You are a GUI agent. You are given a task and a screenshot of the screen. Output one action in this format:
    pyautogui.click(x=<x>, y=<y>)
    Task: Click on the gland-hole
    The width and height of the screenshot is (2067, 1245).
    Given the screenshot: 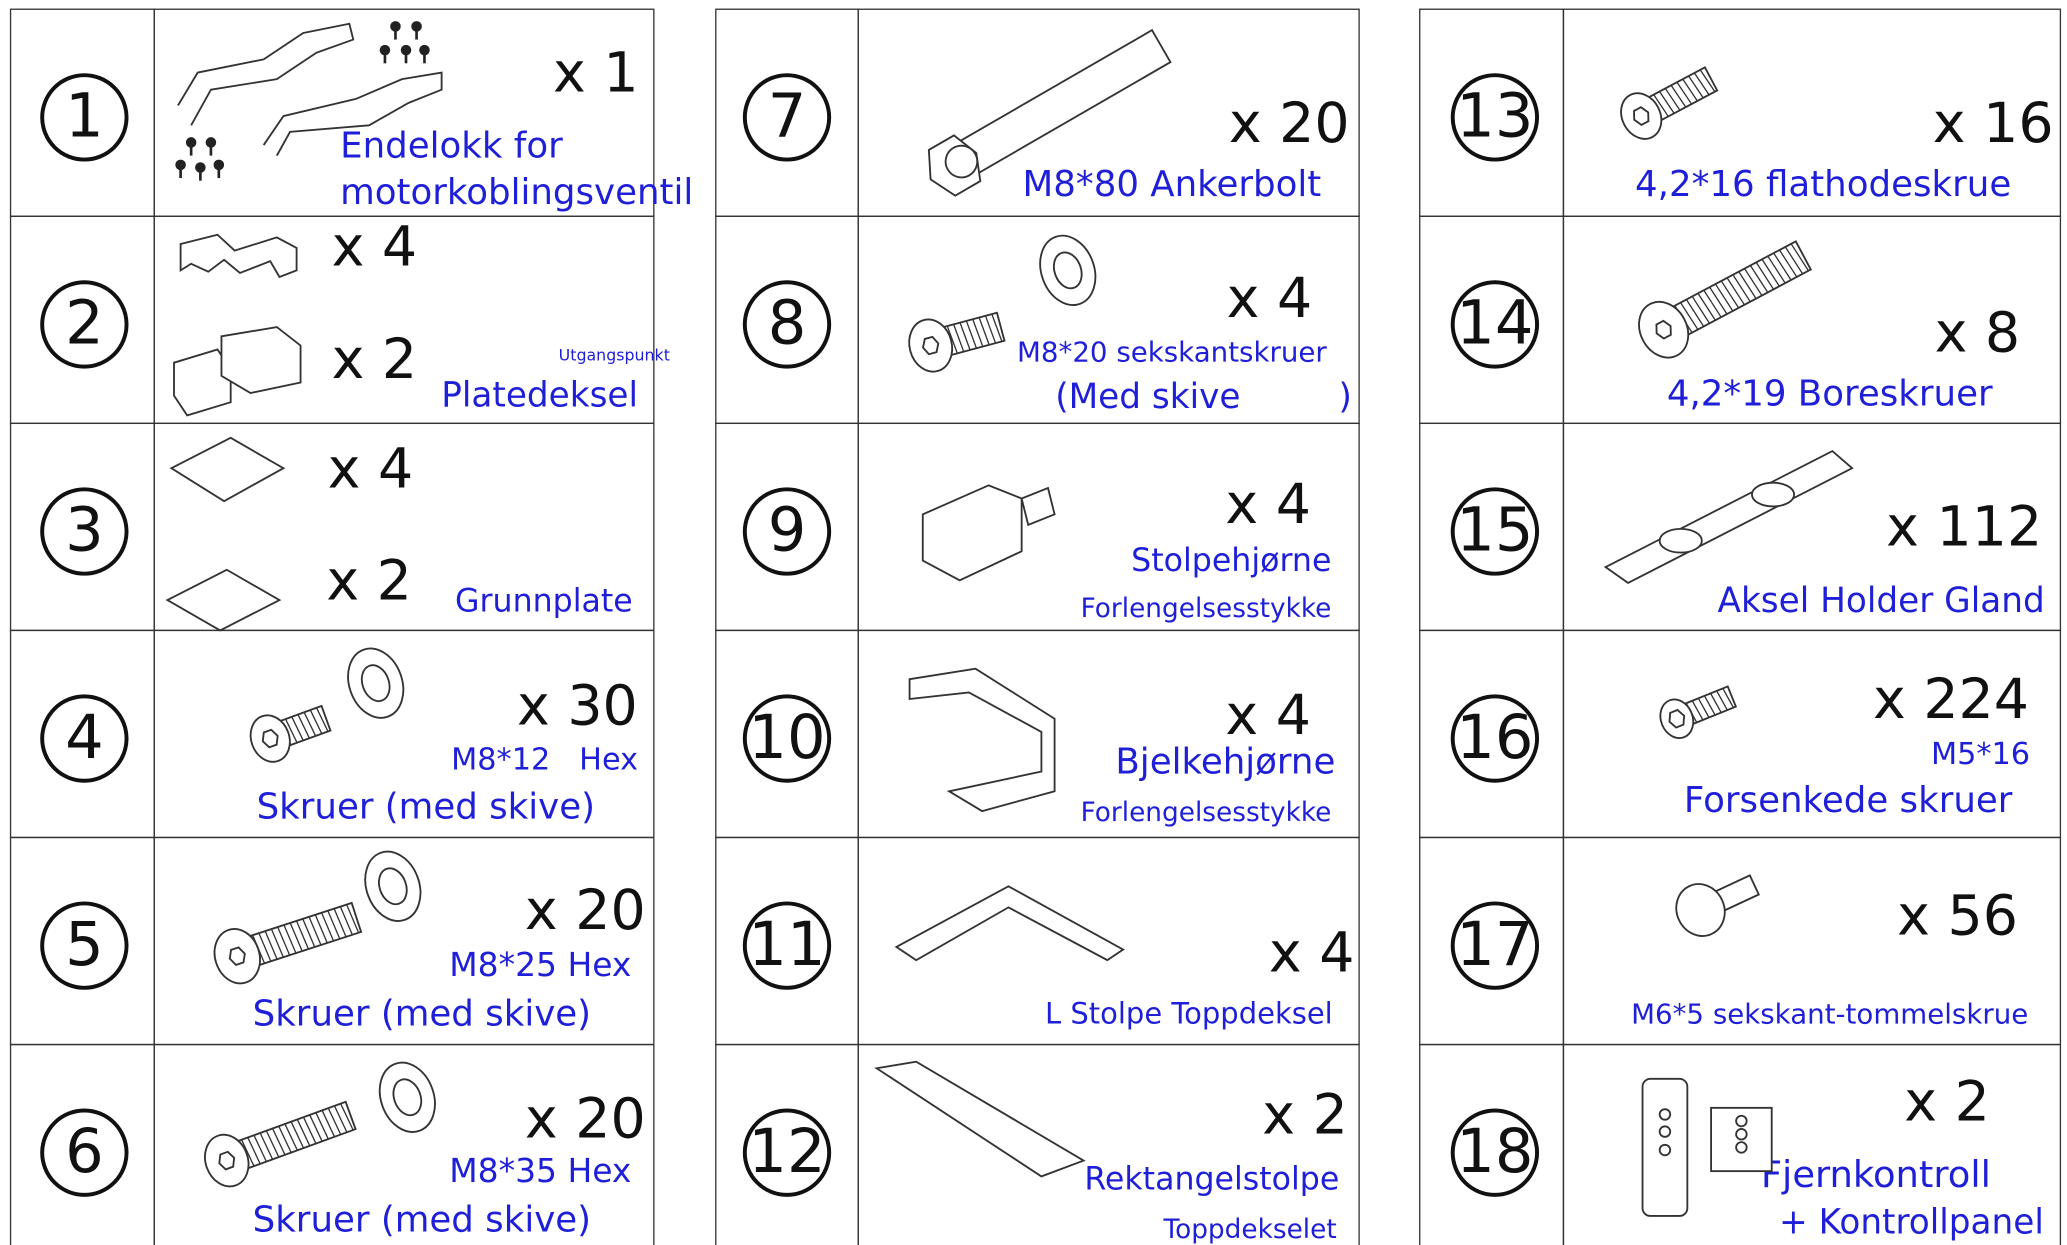 What is the action you would take?
    pyautogui.click(x=1680, y=540)
    